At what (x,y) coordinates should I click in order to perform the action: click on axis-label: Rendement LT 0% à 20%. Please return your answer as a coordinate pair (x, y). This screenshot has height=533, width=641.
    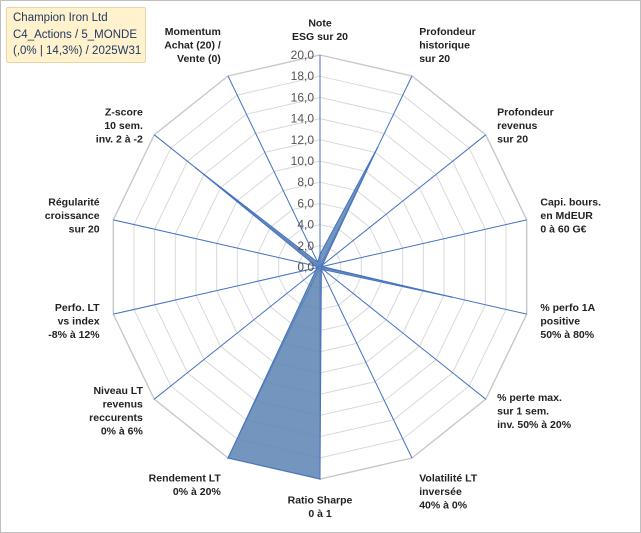
    Looking at the image, I should click on (185, 485).